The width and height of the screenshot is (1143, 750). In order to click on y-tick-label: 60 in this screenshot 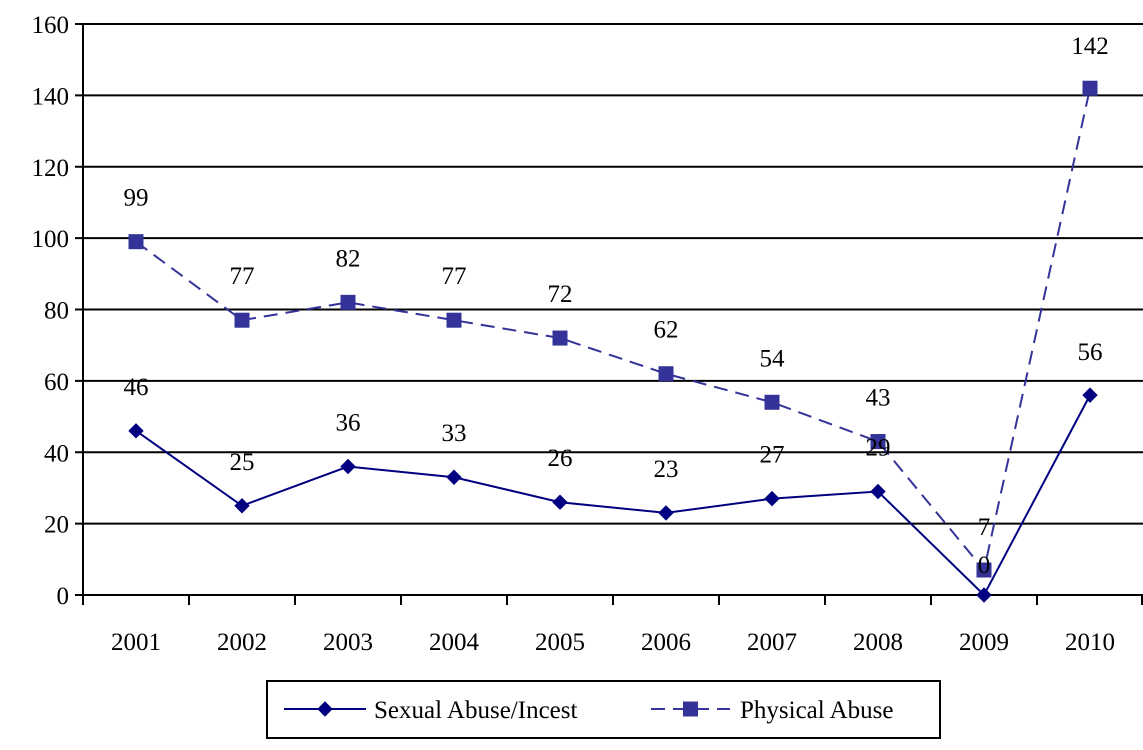, I will do `click(56, 382)`.